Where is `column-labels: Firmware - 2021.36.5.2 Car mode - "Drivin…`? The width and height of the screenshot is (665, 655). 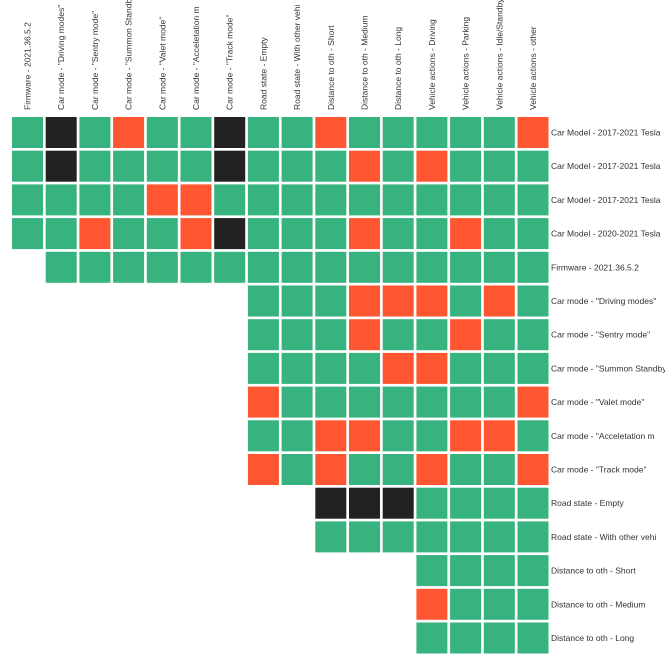 column-labels: Firmware - 2021.36.5.2 Car mode - "Drivin… is located at coordinates (281, 55).